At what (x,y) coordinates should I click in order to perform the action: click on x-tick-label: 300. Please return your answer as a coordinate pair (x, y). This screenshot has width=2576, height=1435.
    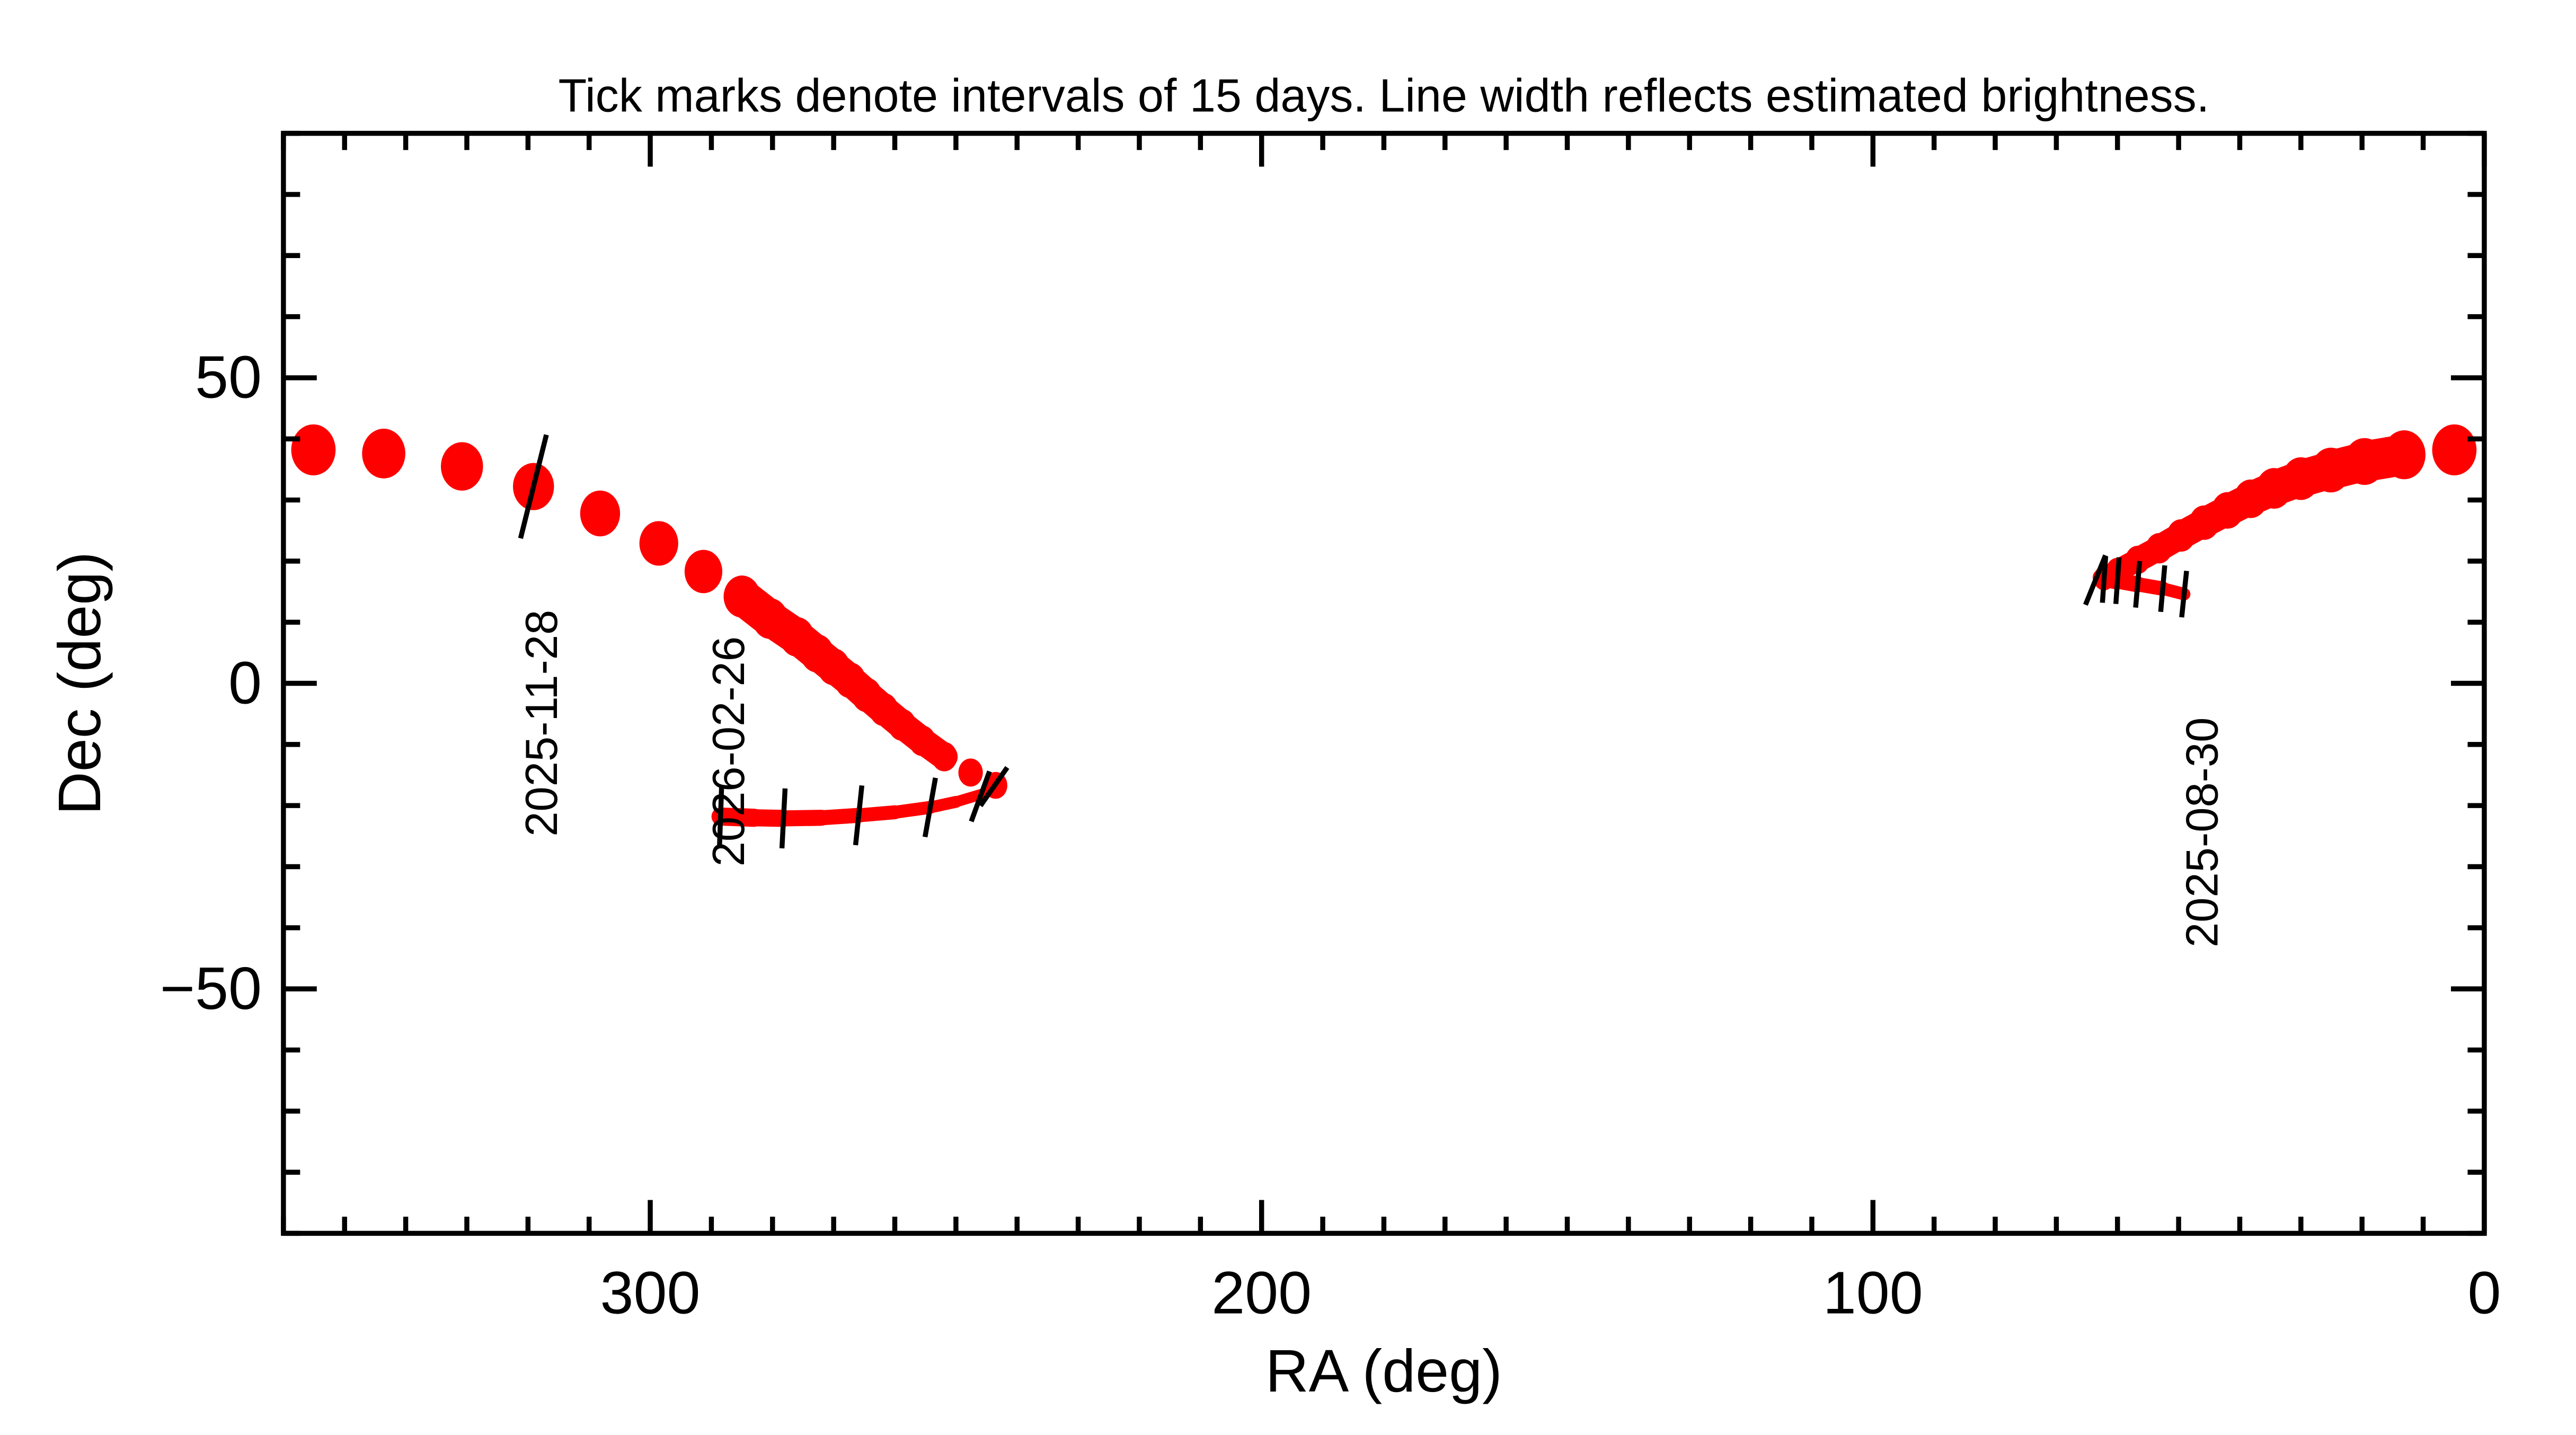
    Looking at the image, I should click on (650, 1292).